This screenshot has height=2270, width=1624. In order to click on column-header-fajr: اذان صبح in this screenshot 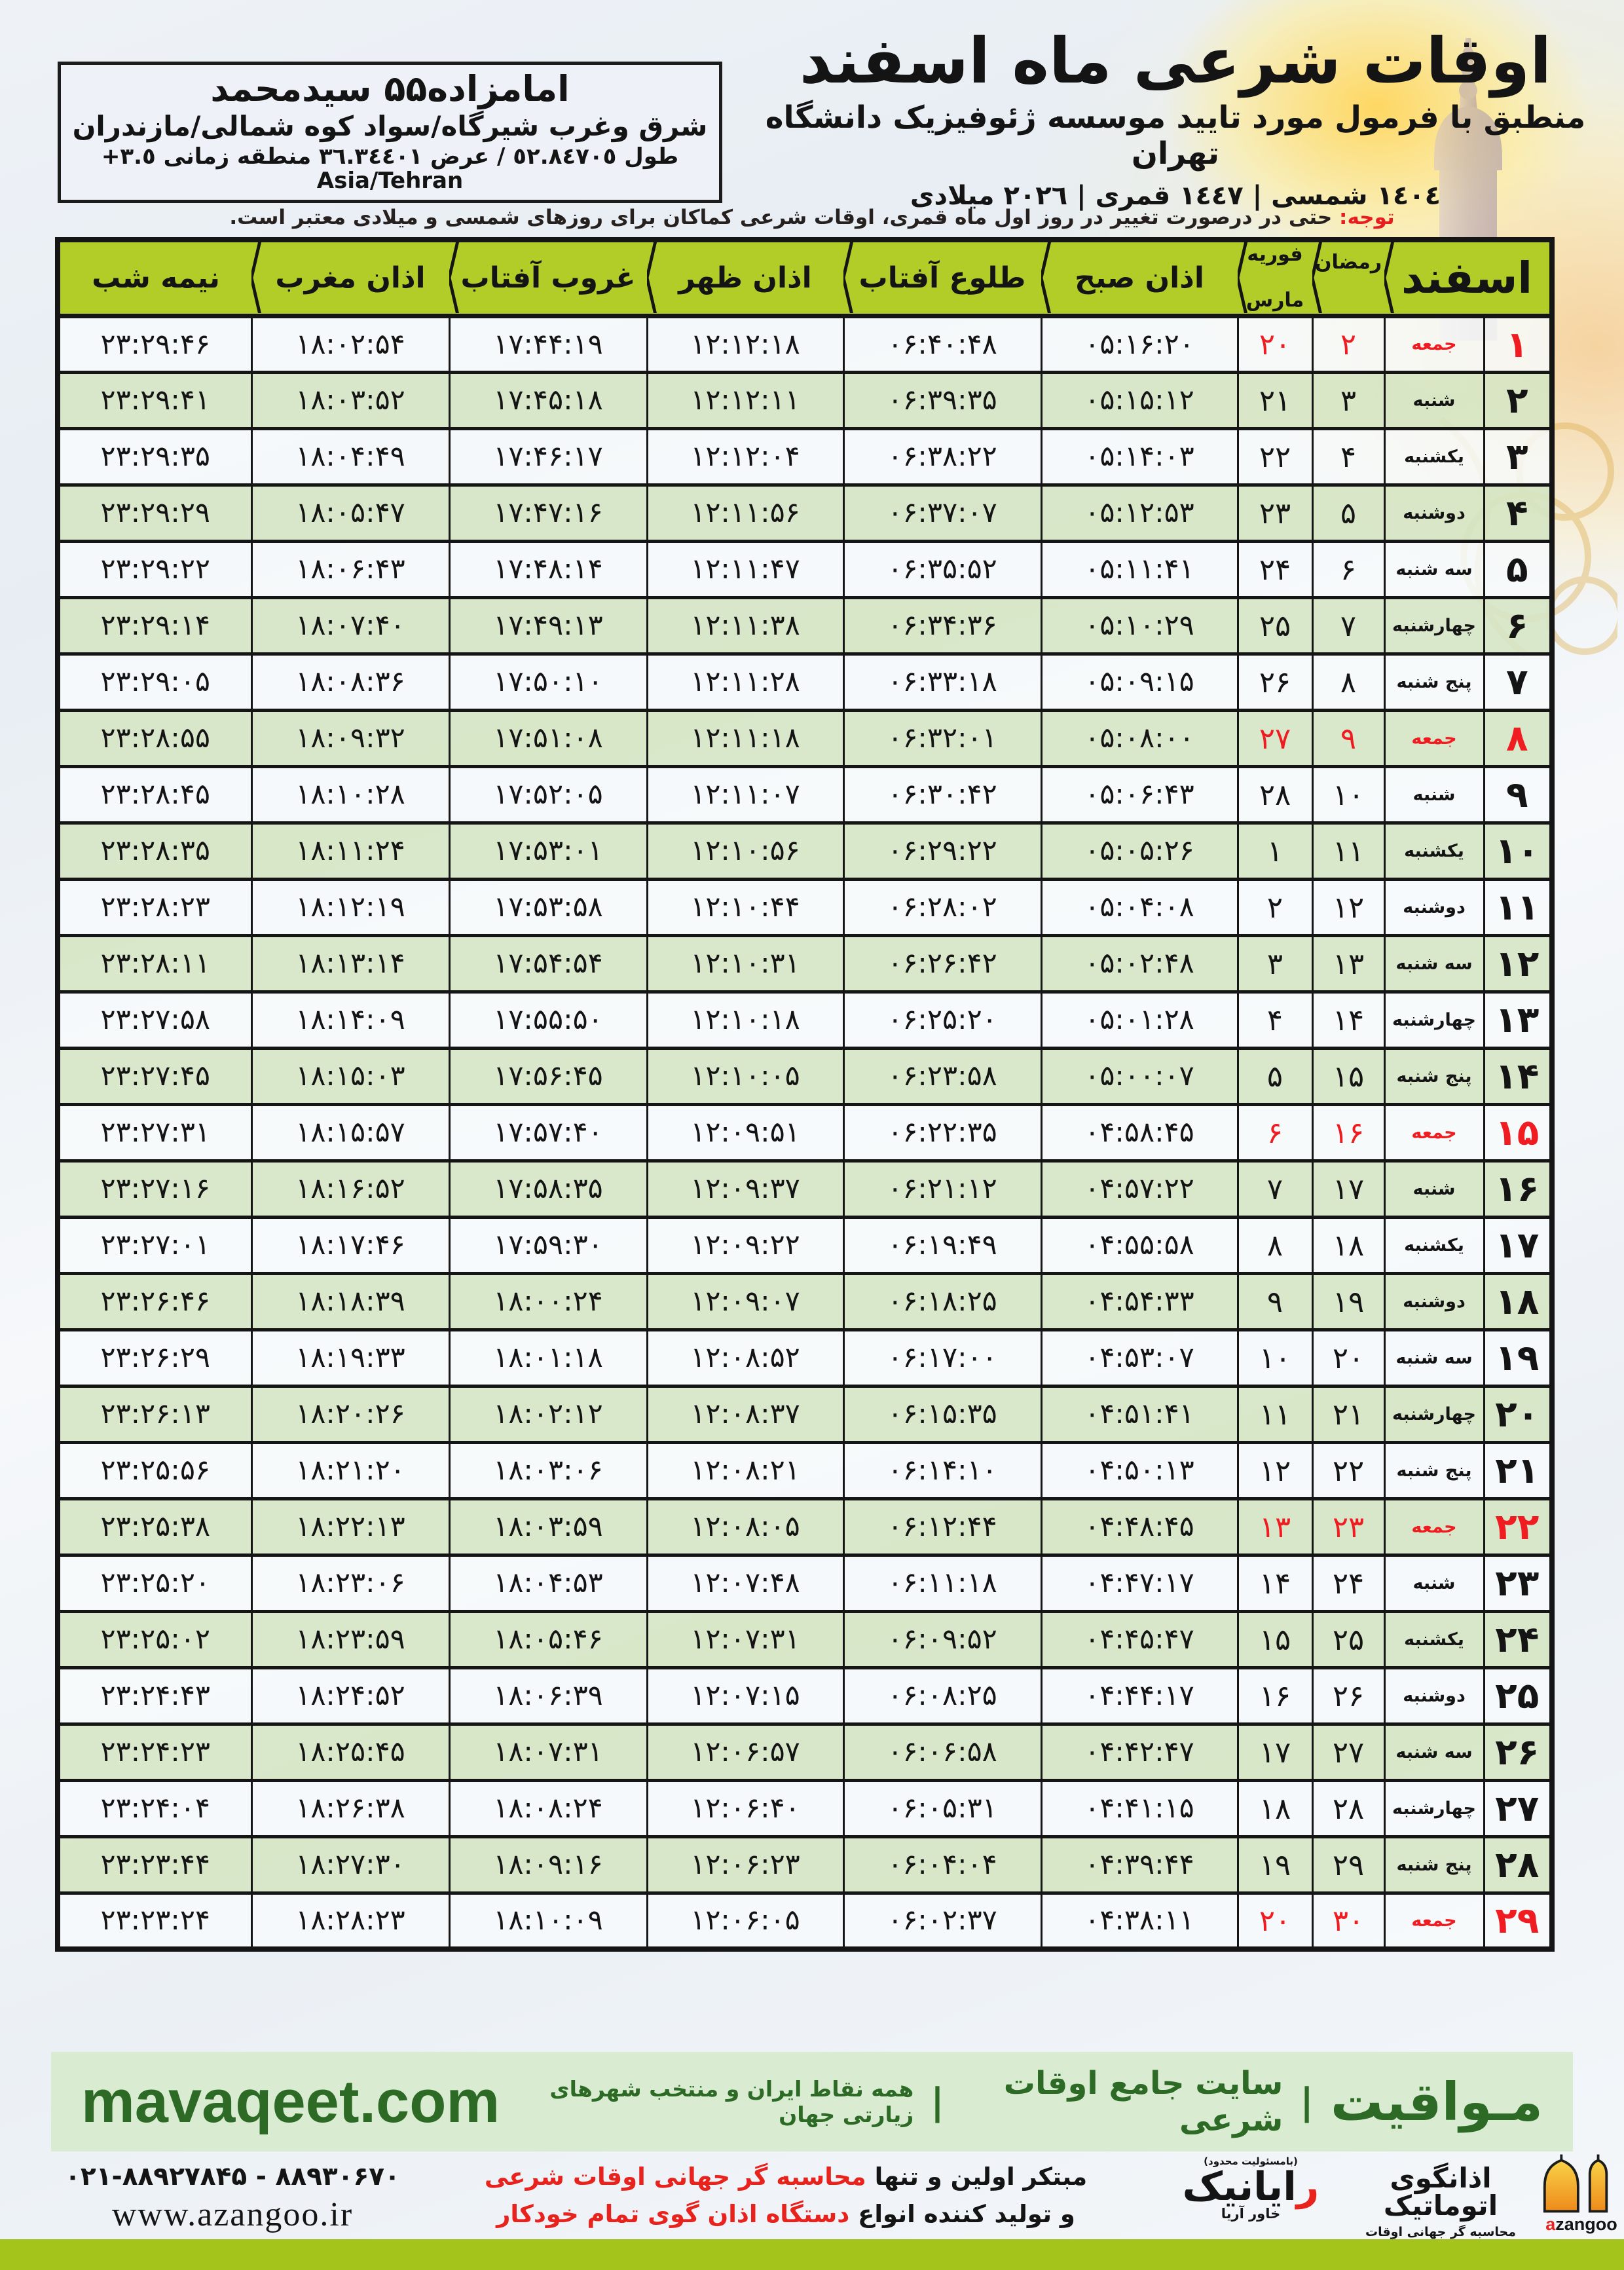, I will do `click(1139, 279)`.